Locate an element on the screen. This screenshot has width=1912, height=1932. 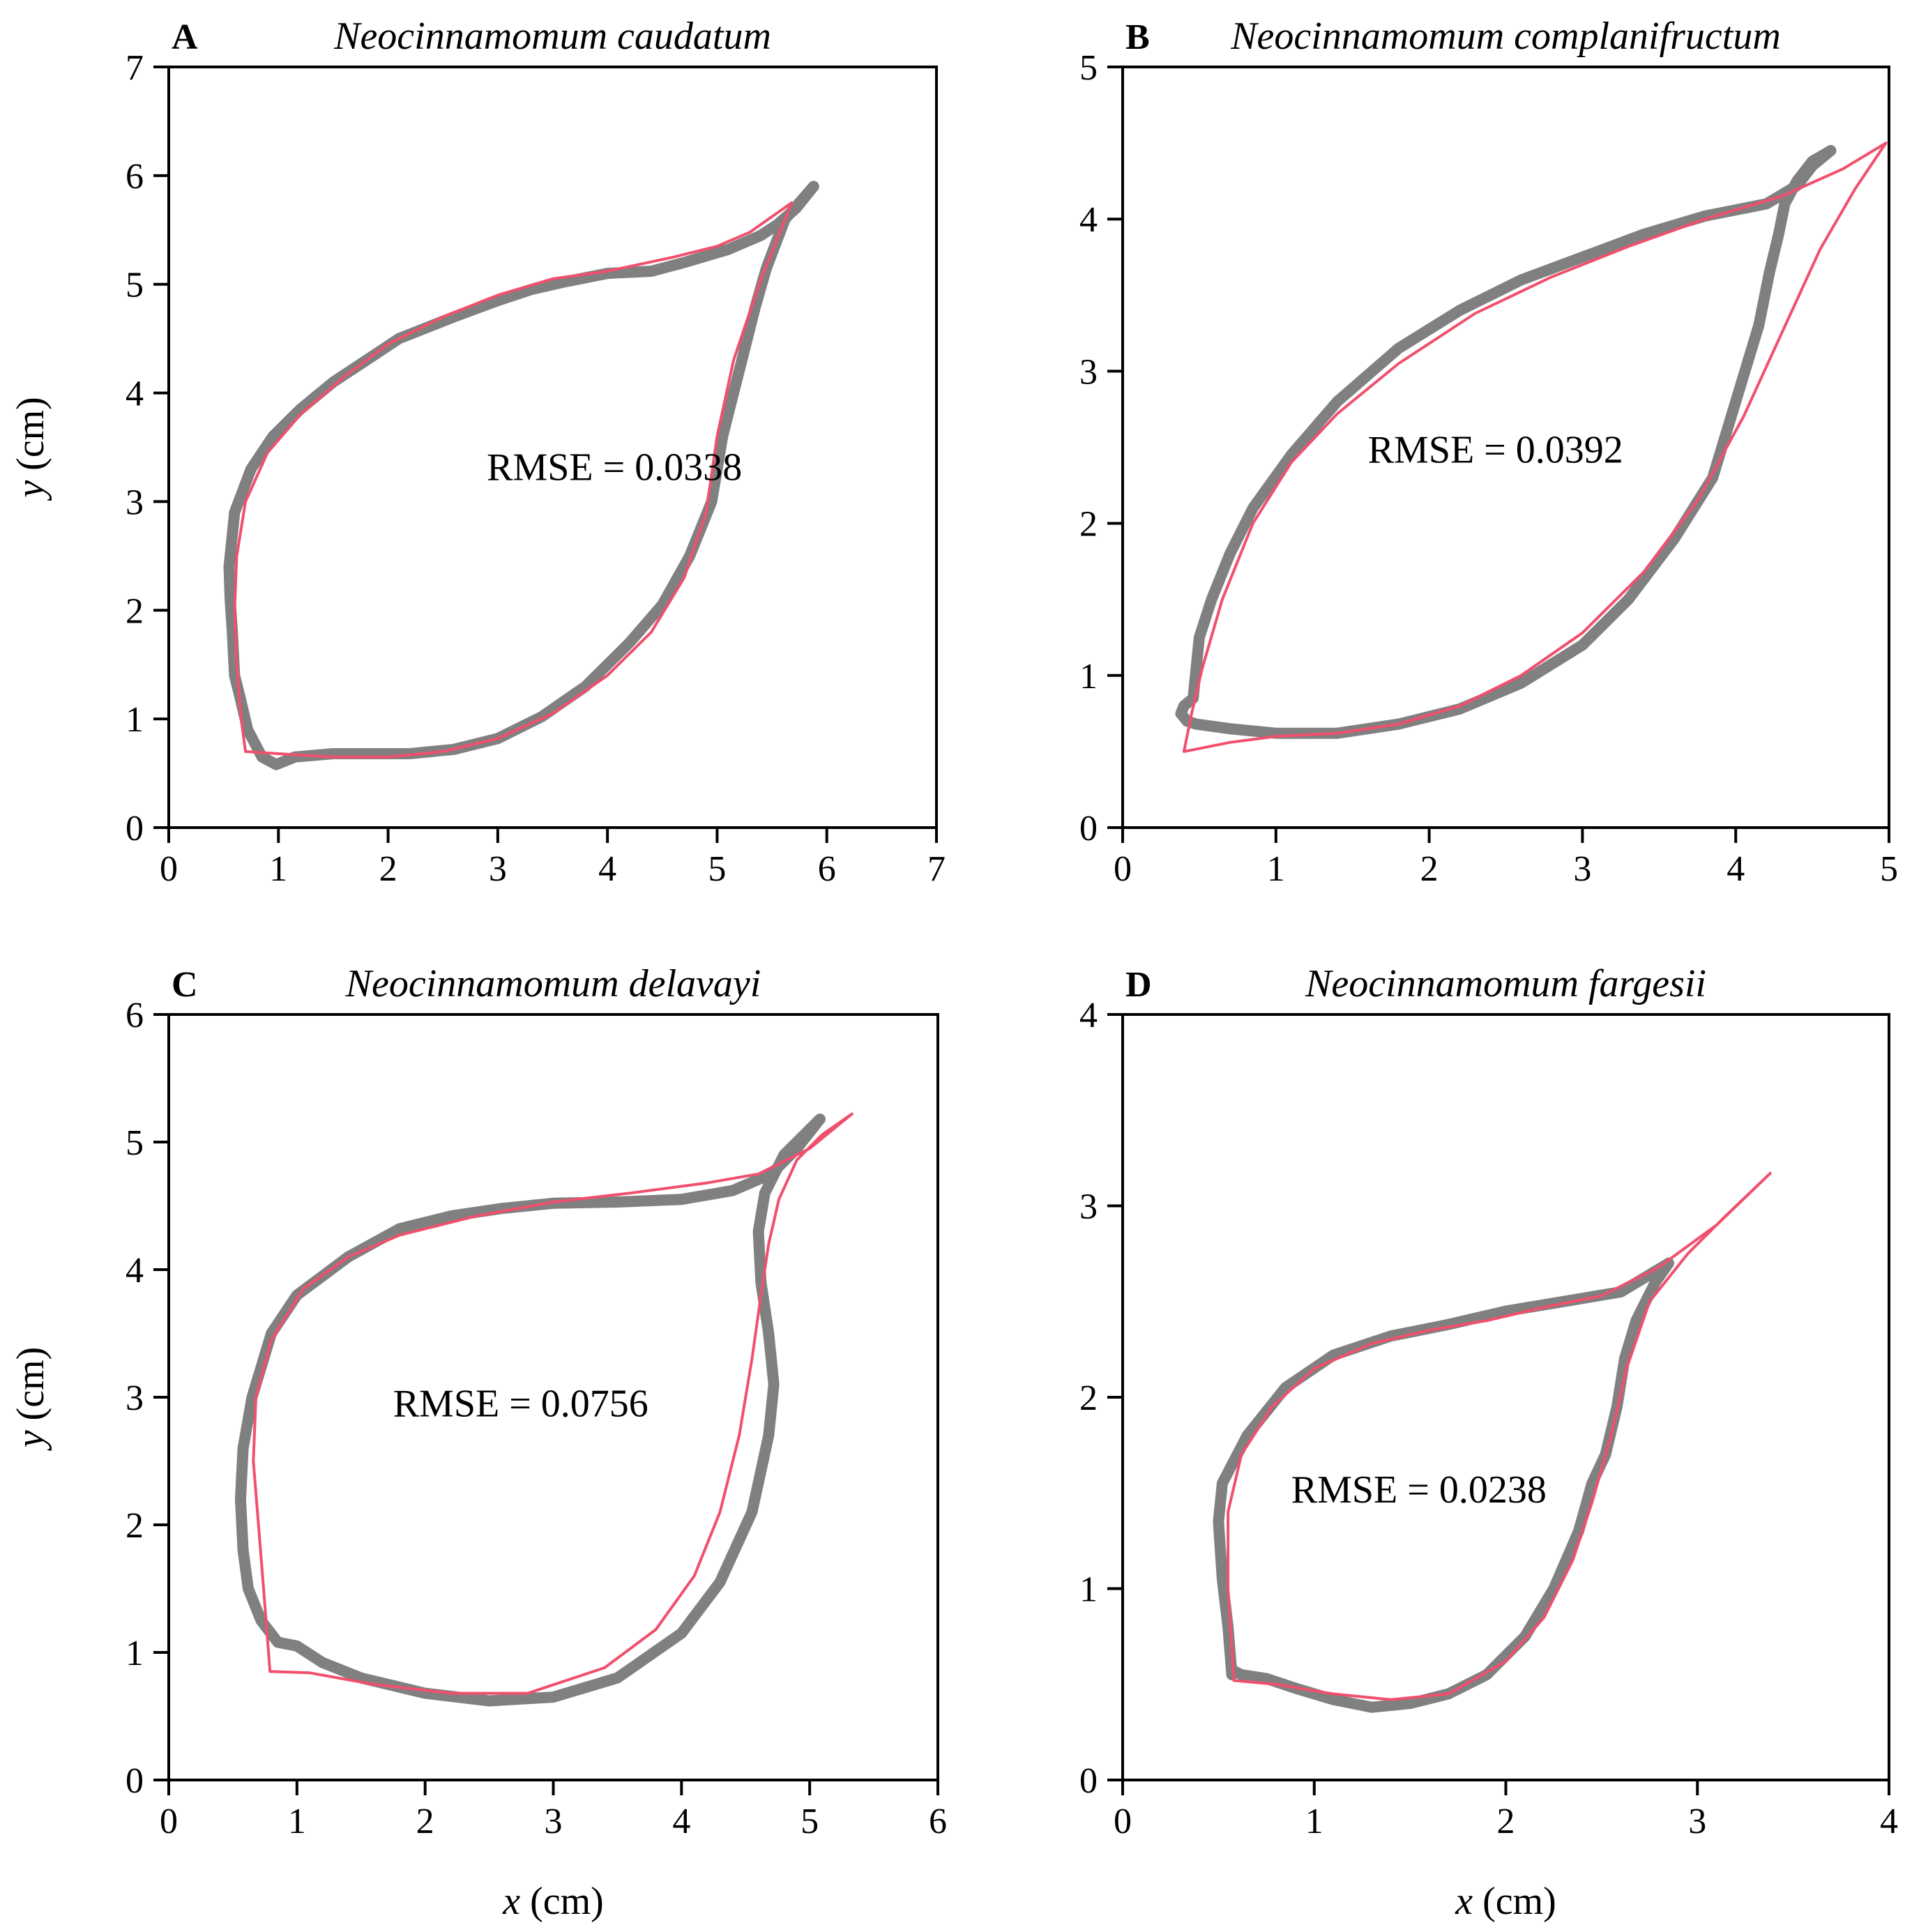
panel-a-x-tick-label-2: 2 is located at coordinates (388, 869).